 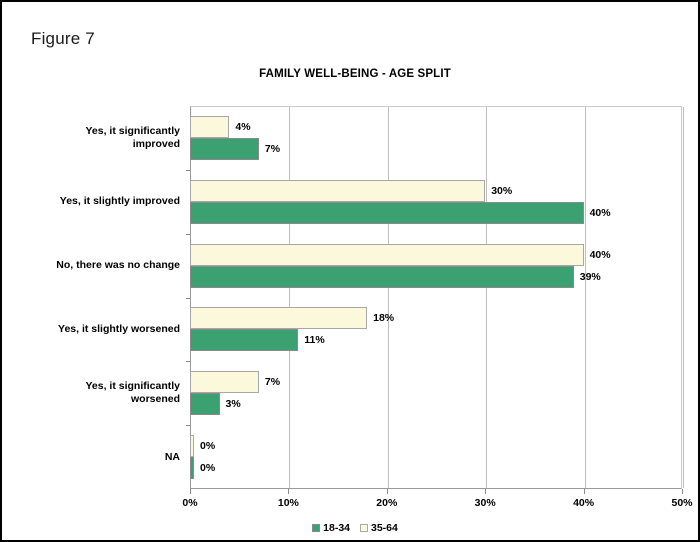 I want to click on bar-value-label: 39%, so click(x=590, y=277).